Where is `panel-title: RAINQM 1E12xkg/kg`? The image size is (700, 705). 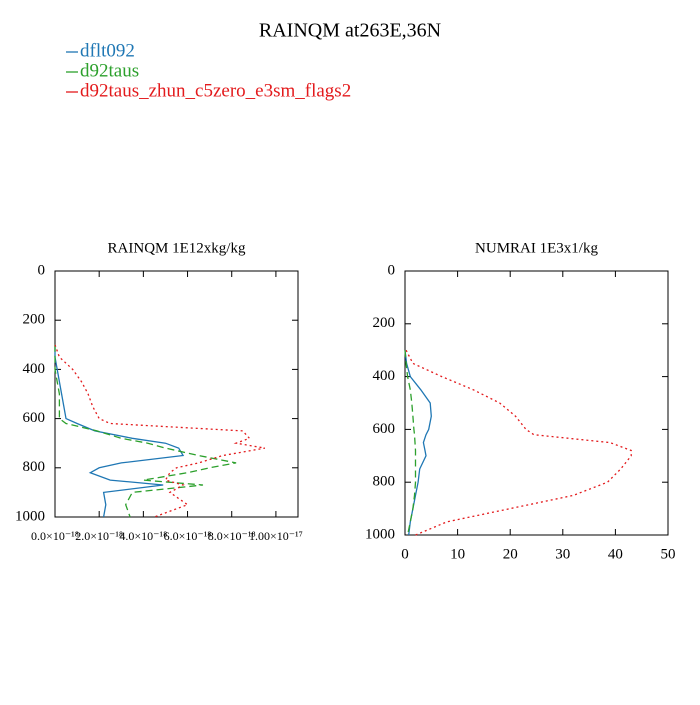 panel-title: RAINQM 1E12xkg/kg is located at coordinates (177, 248).